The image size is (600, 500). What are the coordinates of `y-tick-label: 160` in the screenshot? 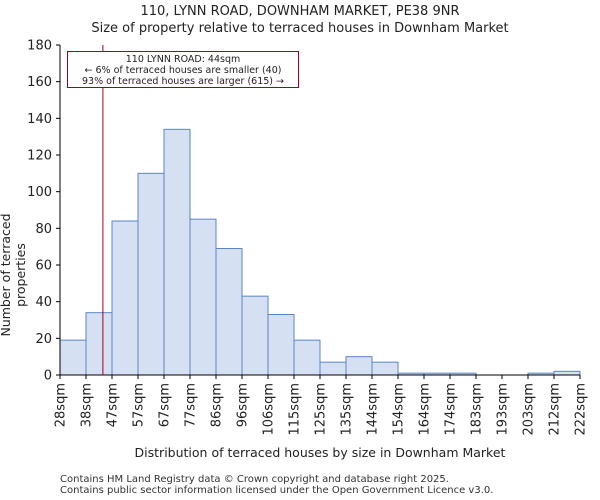 It's located at (39, 82).